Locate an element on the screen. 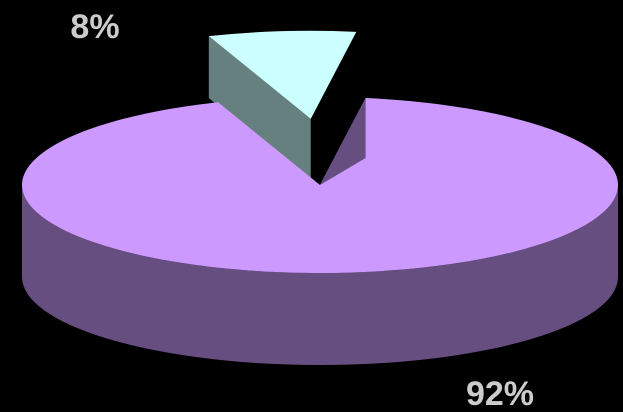 This screenshot has height=412, width=623. data-label-8-percent: 8% is located at coordinates (94, 27).